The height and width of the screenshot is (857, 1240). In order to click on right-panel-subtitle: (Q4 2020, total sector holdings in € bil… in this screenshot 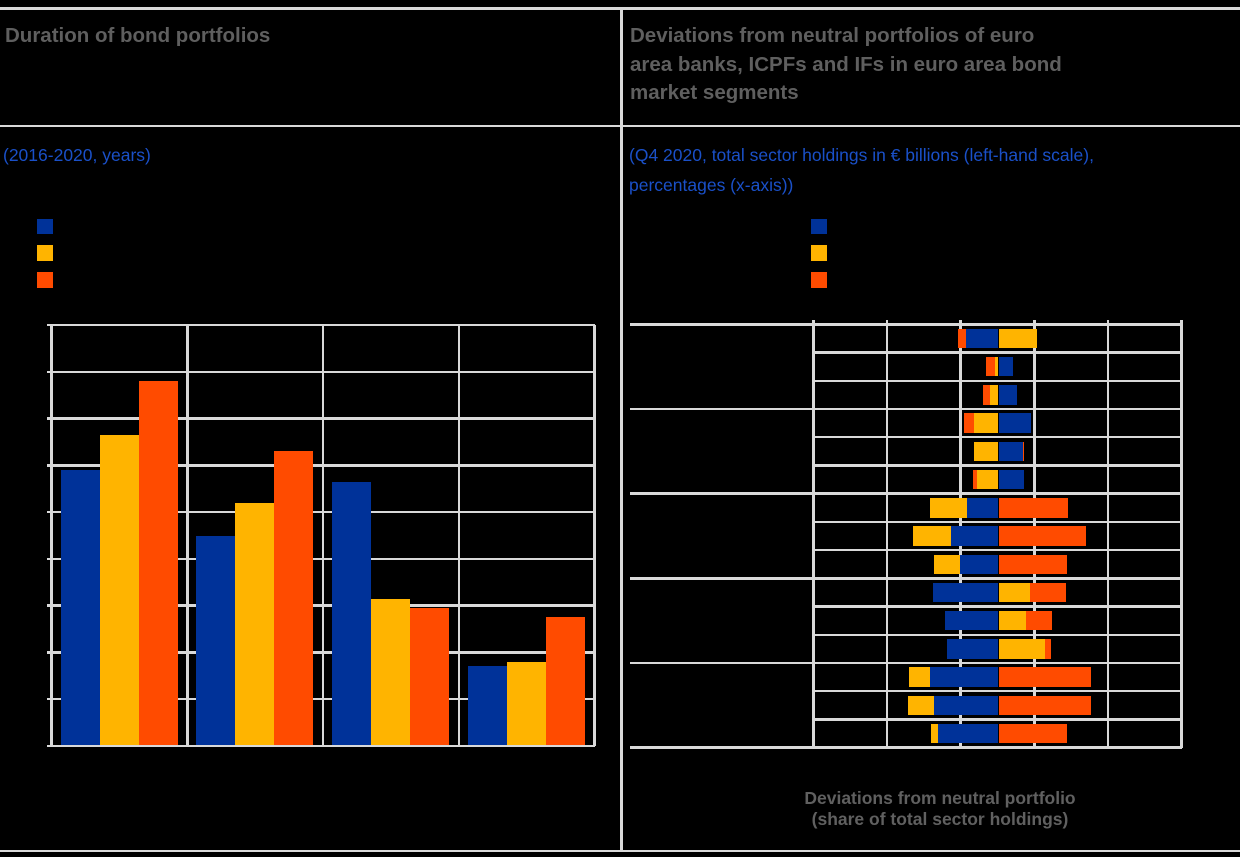, I will do `click(861, 170)`.